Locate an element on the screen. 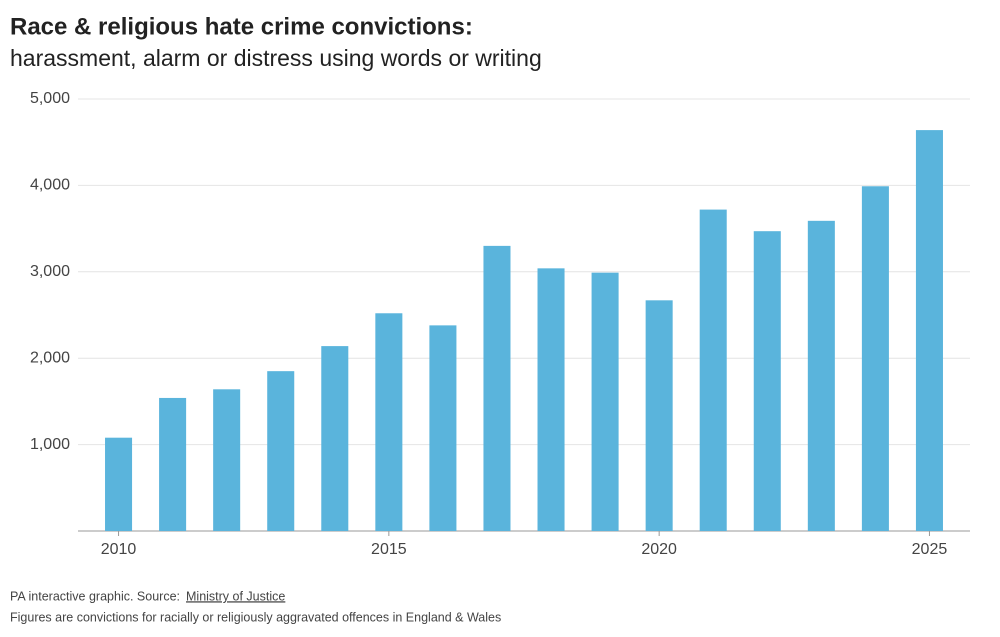  y-tick-label: 3,000 is located at coordinates (50, 271).